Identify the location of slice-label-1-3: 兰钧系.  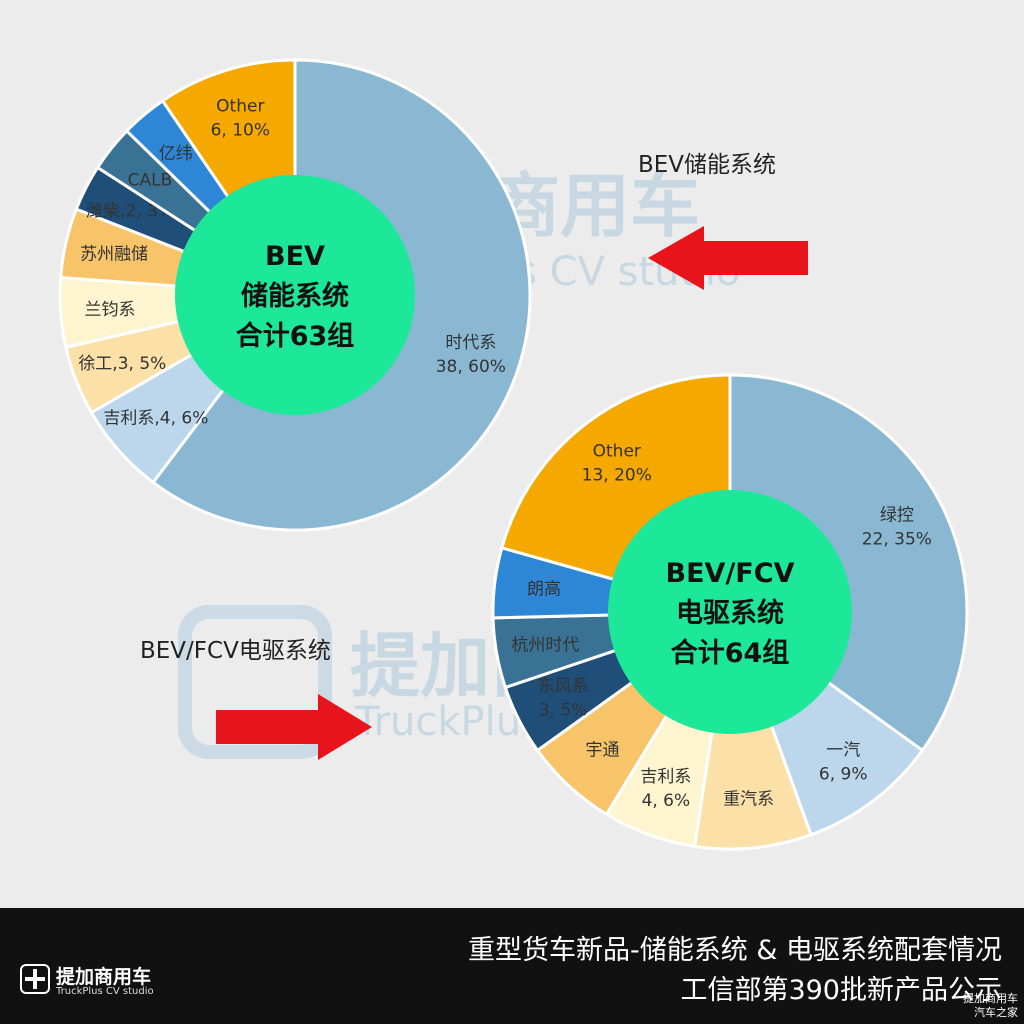
(110, 310).